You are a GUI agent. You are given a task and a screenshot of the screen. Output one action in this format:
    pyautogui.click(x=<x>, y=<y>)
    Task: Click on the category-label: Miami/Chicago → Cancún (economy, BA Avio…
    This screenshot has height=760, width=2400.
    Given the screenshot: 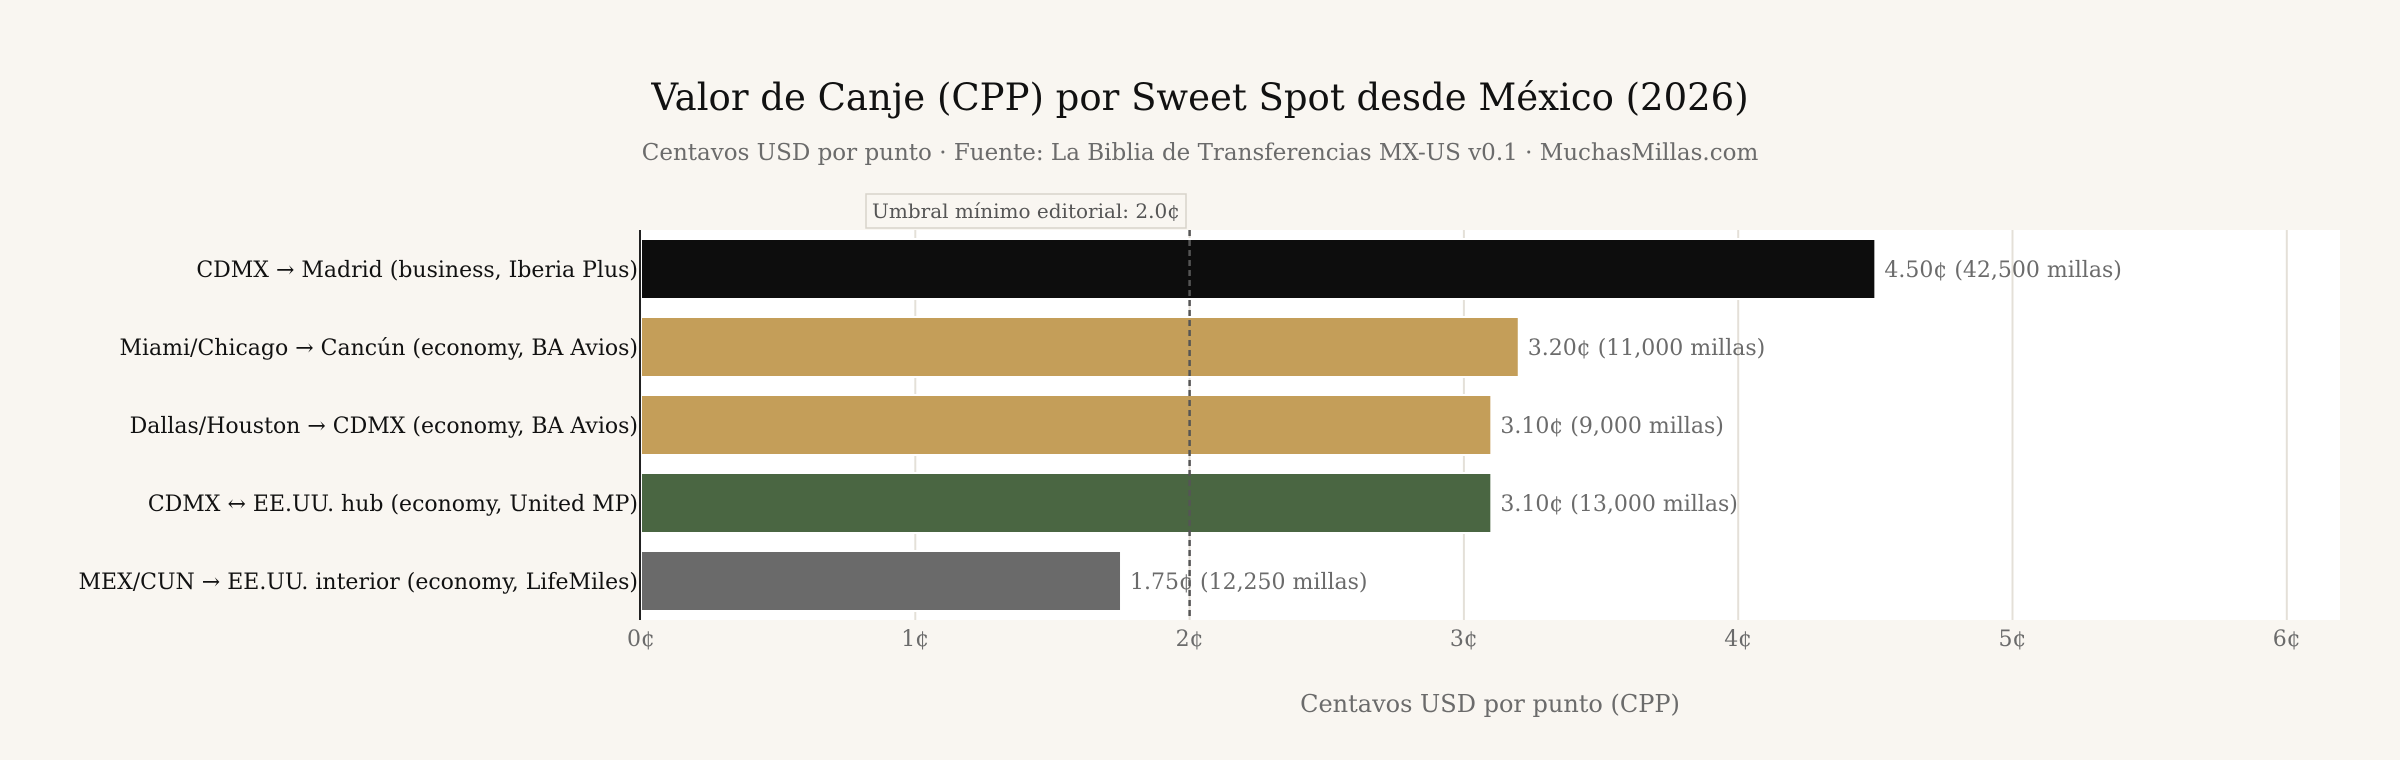 What is the action you would take?
    pyautogui.click(x=378, y=348)
    